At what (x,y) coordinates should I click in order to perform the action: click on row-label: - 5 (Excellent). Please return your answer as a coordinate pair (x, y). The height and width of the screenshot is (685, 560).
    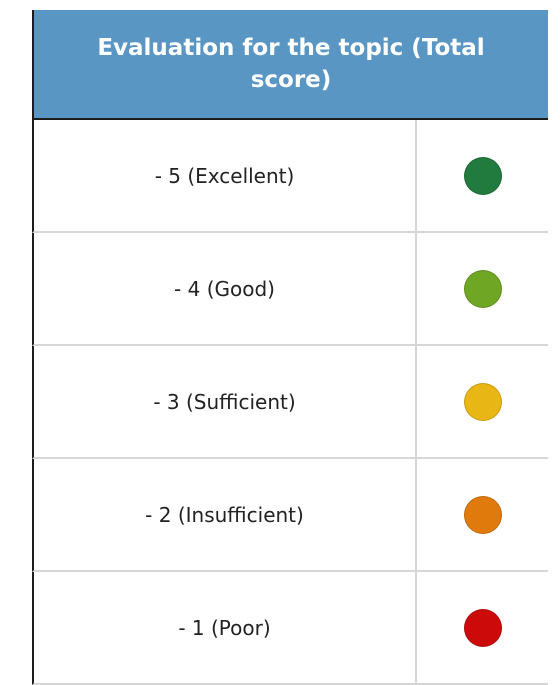
    Looking at the image, I should click on (225, 175).